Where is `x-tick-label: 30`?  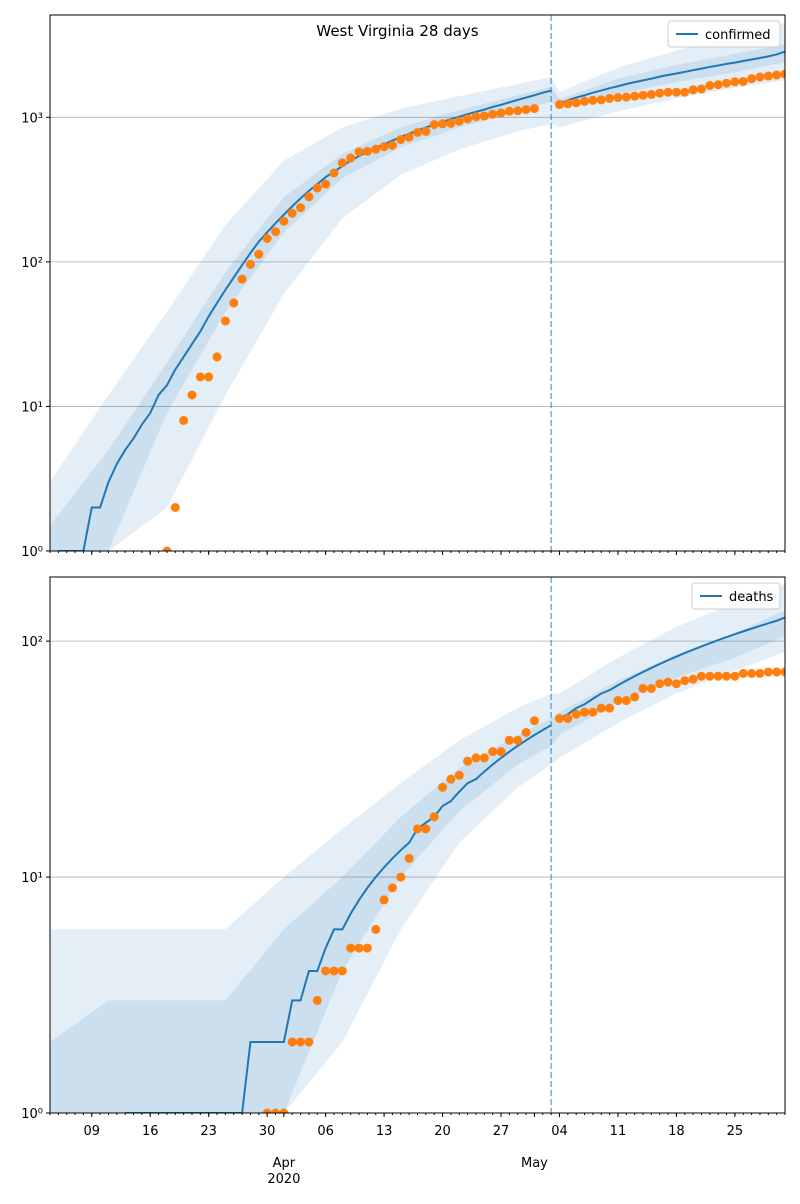 x-tick-label: 30 is located at coordinates (267, 1131).